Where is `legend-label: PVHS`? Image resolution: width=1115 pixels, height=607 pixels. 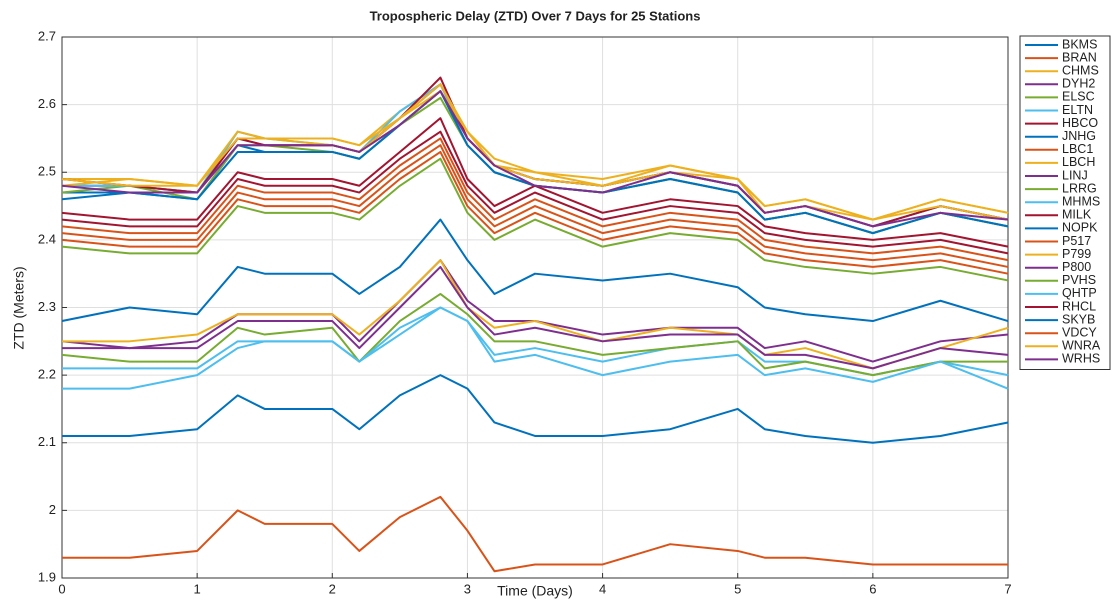 legend-label: PVHS is located at coordinates (1079, 280).